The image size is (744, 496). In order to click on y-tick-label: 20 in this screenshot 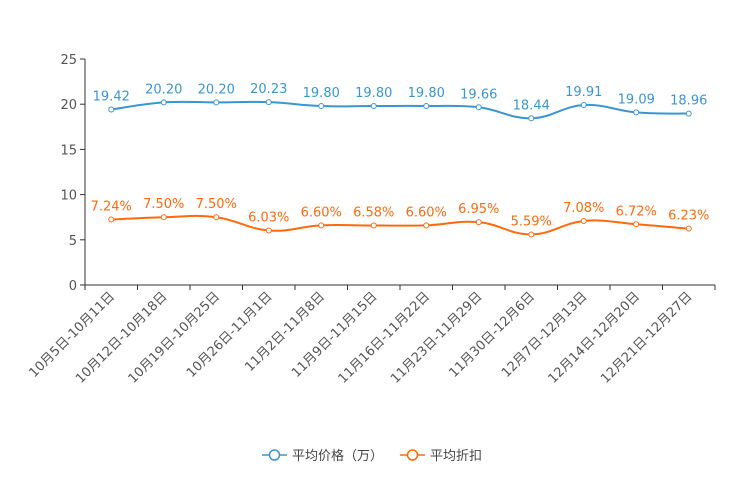, I will do `click(68, 105)`.